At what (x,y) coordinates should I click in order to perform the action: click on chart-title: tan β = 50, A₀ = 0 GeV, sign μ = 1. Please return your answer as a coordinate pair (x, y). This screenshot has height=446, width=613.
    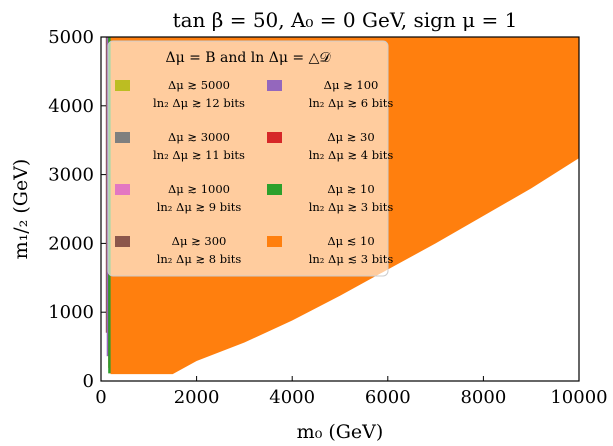
    Looking at the image, I should click on (345, 20).